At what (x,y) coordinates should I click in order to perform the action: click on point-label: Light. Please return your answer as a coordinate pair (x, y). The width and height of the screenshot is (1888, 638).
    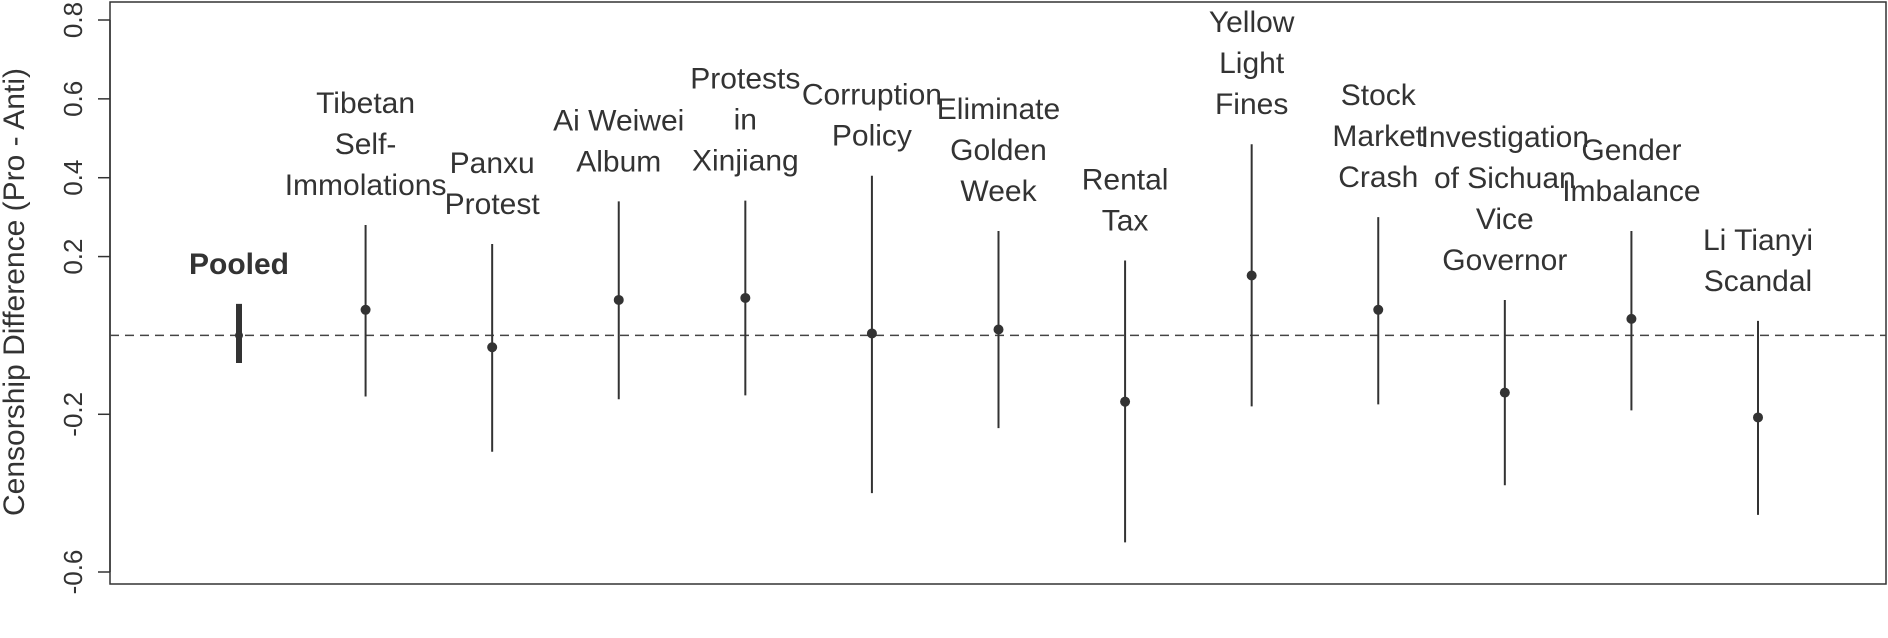
    Looking at the image, I should click on (1252, 63).